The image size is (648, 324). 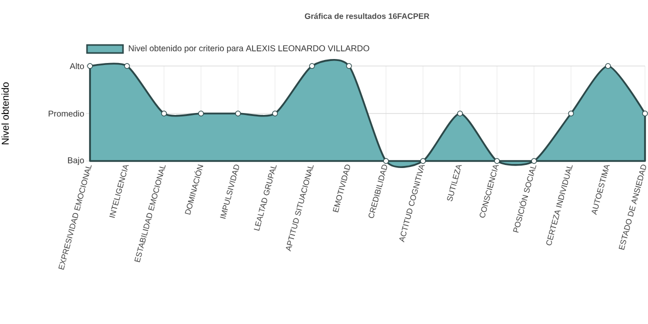 What do you see at coordinates (76, 161) in the screenshot?
I see `ref-line-label: Bajo` at bounding box center [76, 161].